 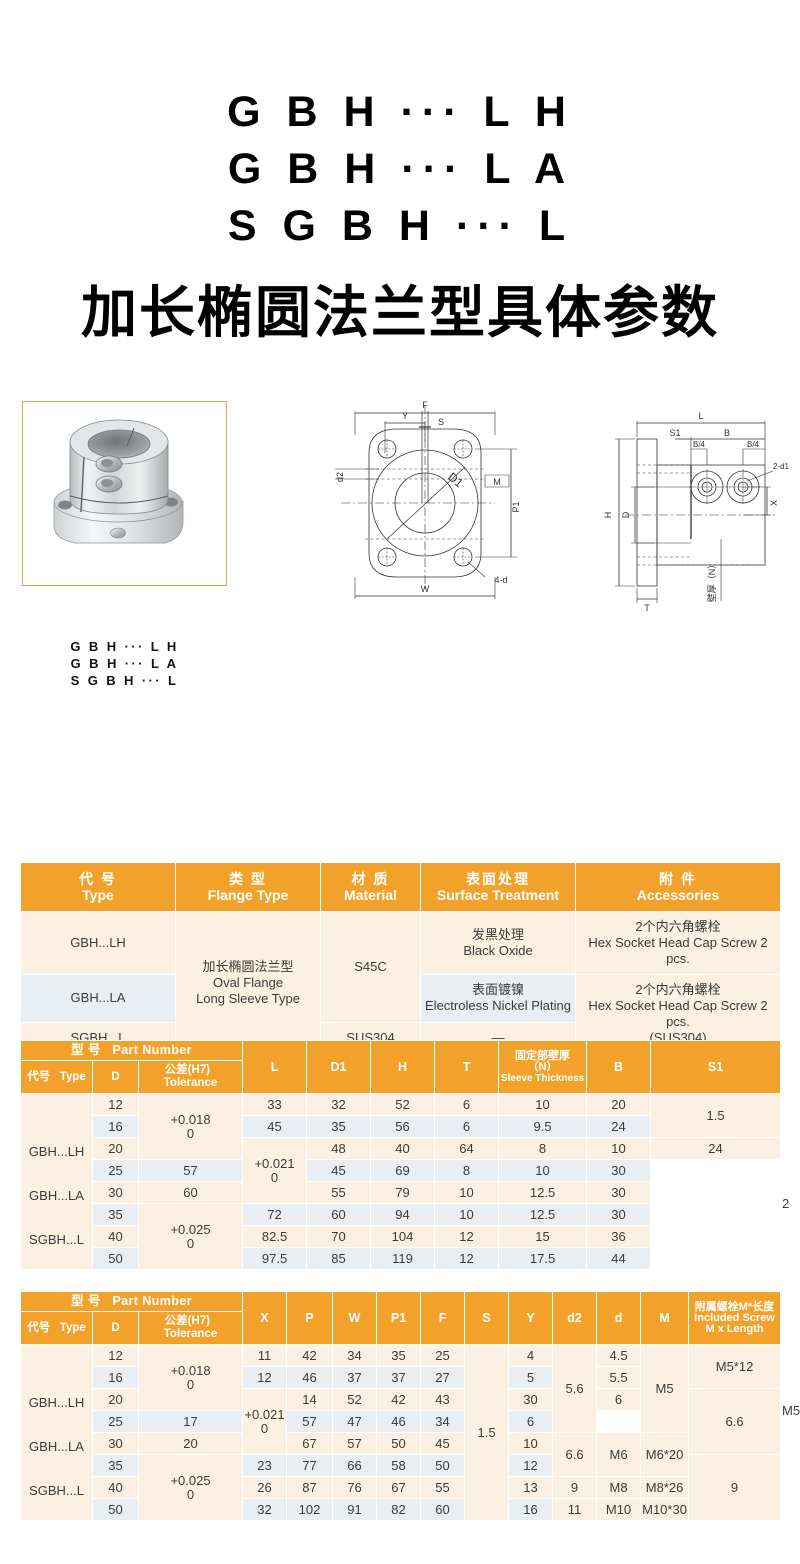 What do you see at coordinates (370, 879) in the screenshot?
I see `th-material-cn: 材 质` at bounding box center [370, 879].